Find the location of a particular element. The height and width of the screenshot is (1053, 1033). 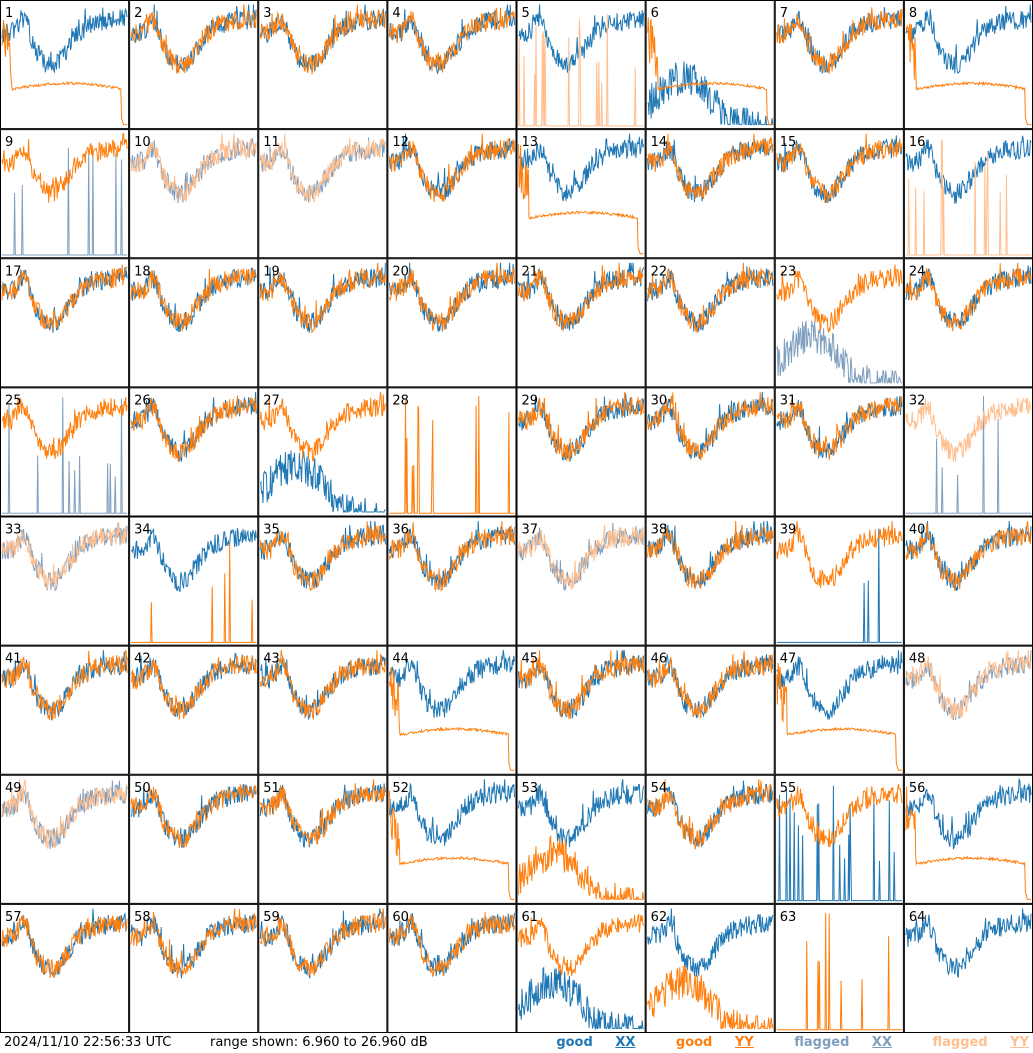

panel-label: 39 is located at coordinates (788, 530).